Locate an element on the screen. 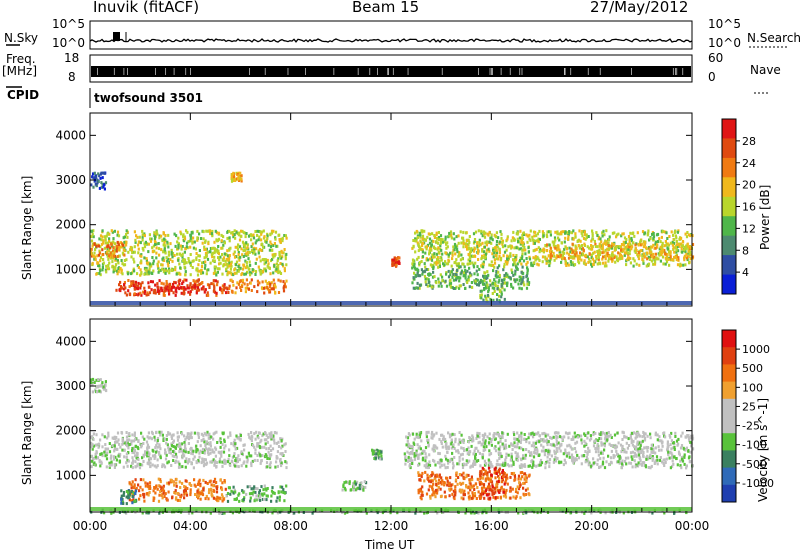  freq-unit: [MHz] is located at coordinates (20, 71).